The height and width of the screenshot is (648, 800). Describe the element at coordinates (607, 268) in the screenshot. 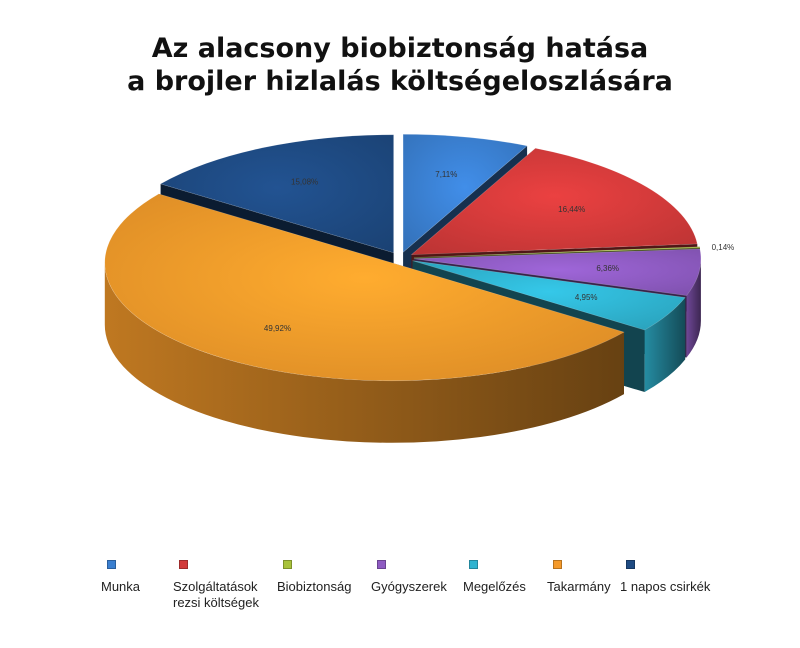

I see `data-label: 6,36%` at that location.